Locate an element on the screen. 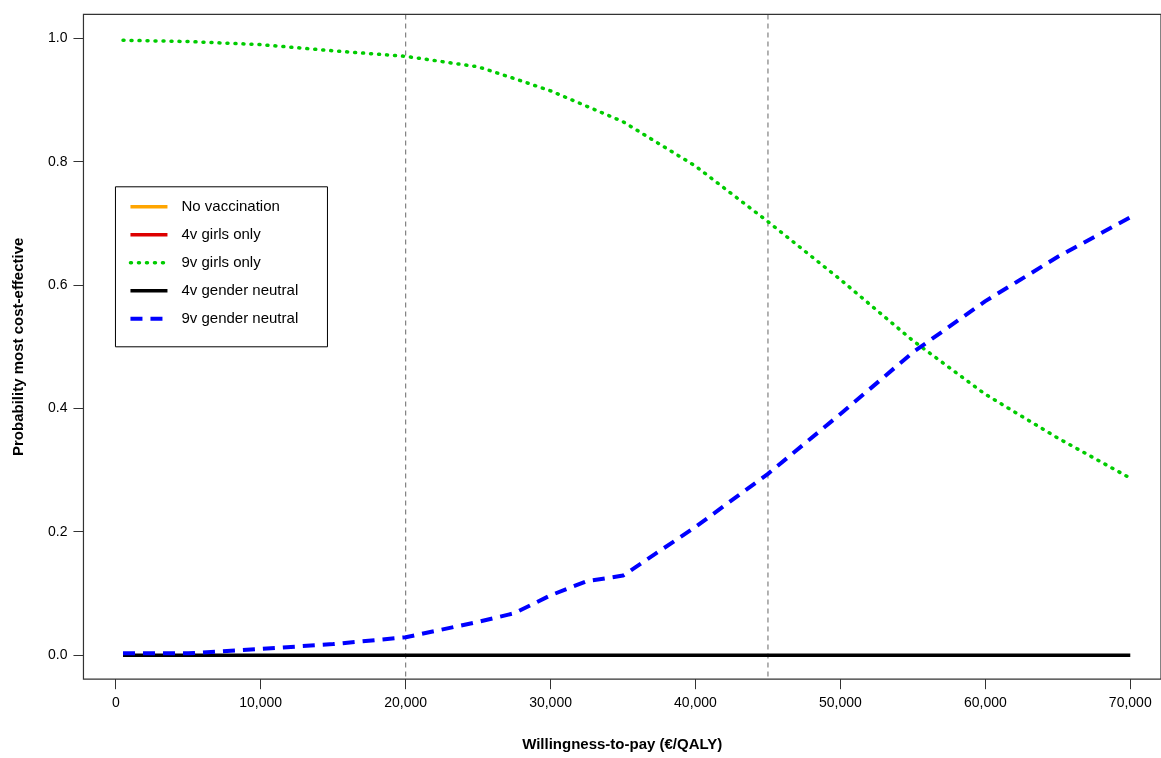  legend-label: 9v girls only is located at coordinates (221, 261).